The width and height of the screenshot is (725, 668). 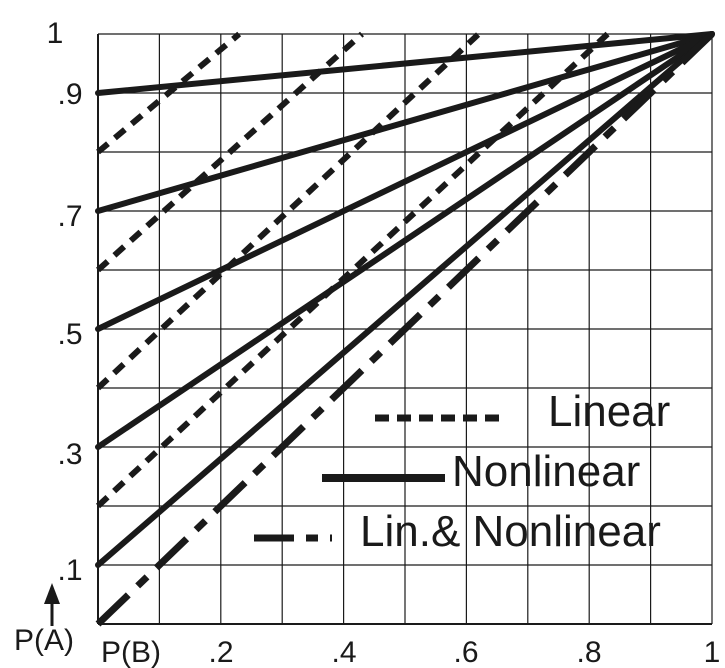 I want to click on y-tick-0.1: .1, so click(x=69, y=570).